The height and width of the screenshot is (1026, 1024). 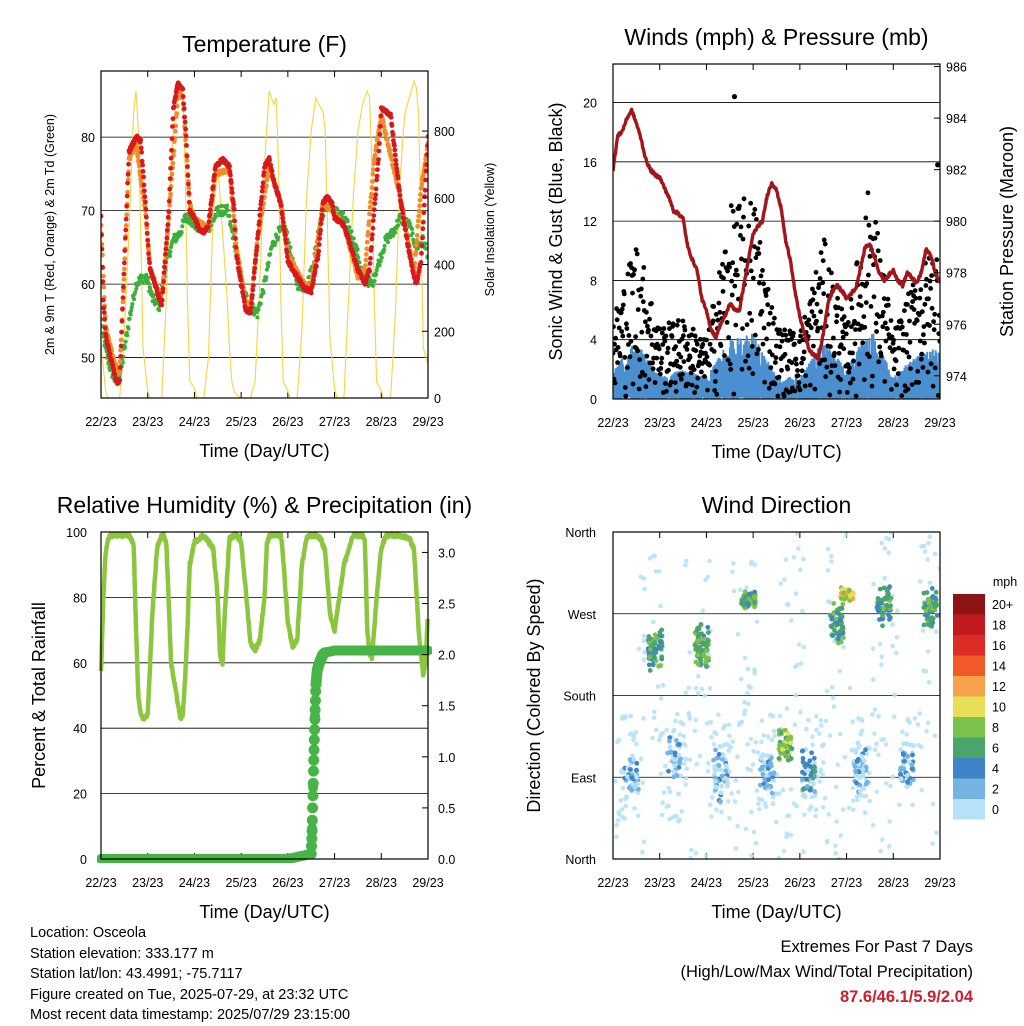 I want to click on legend-title: mph, so click(x=1005, y=582).